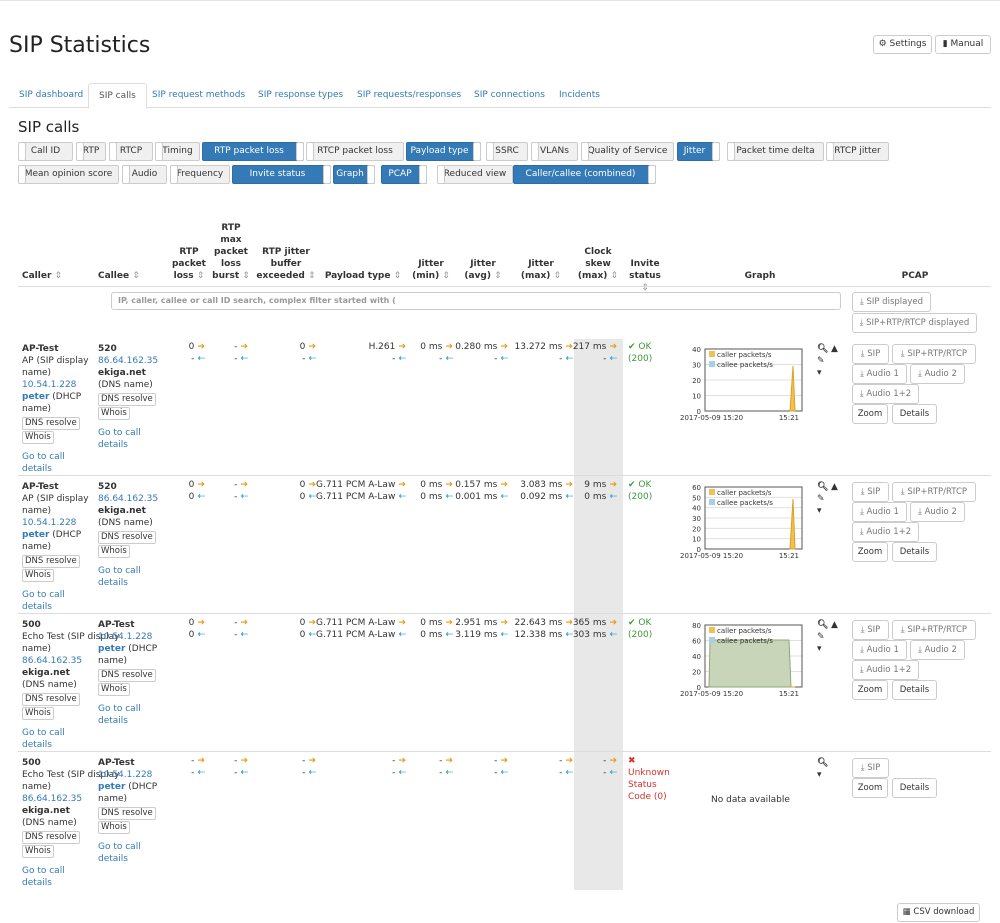  I want to click on header-rtp-packet-loss: RTP packet loss ⇕, so click(189, 264).